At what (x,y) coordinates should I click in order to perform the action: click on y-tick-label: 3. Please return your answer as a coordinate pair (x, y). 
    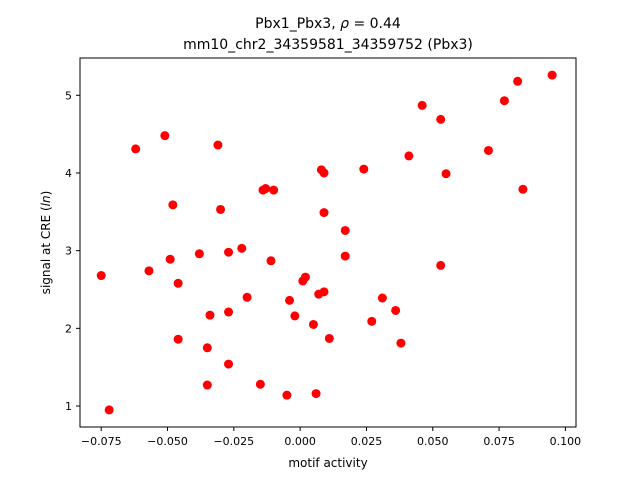
    Looking at the image, I should click on (68, 251).